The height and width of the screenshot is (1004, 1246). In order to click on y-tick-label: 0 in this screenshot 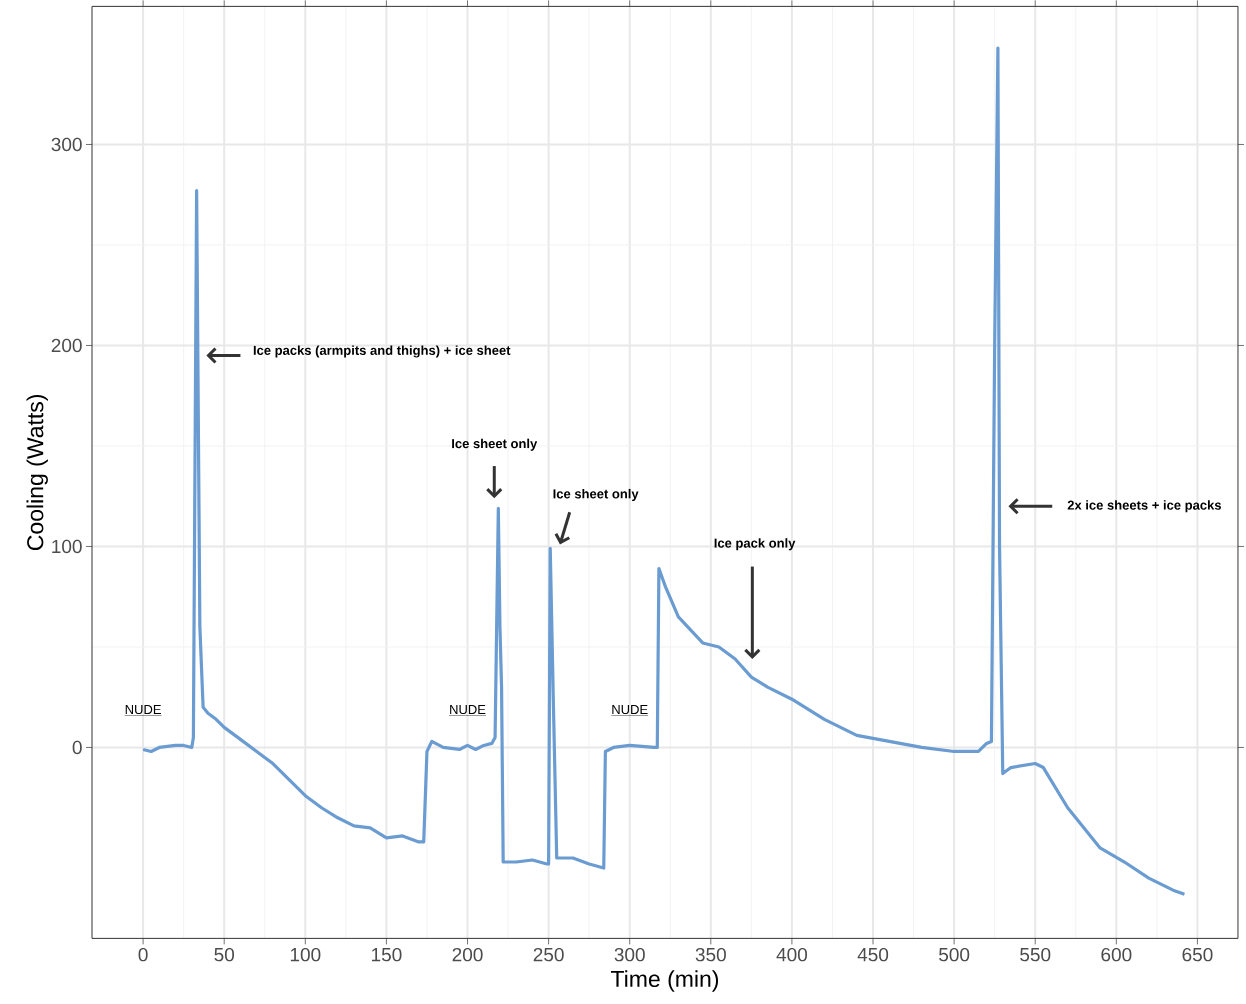, I will do `click(77, 747)`.